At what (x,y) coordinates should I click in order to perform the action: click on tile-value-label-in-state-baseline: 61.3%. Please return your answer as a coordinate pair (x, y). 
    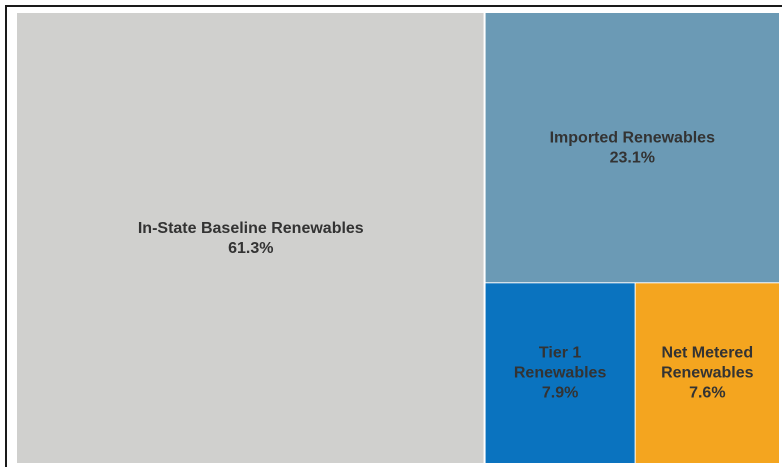
    Looking at the image, I should click on (250, 248).